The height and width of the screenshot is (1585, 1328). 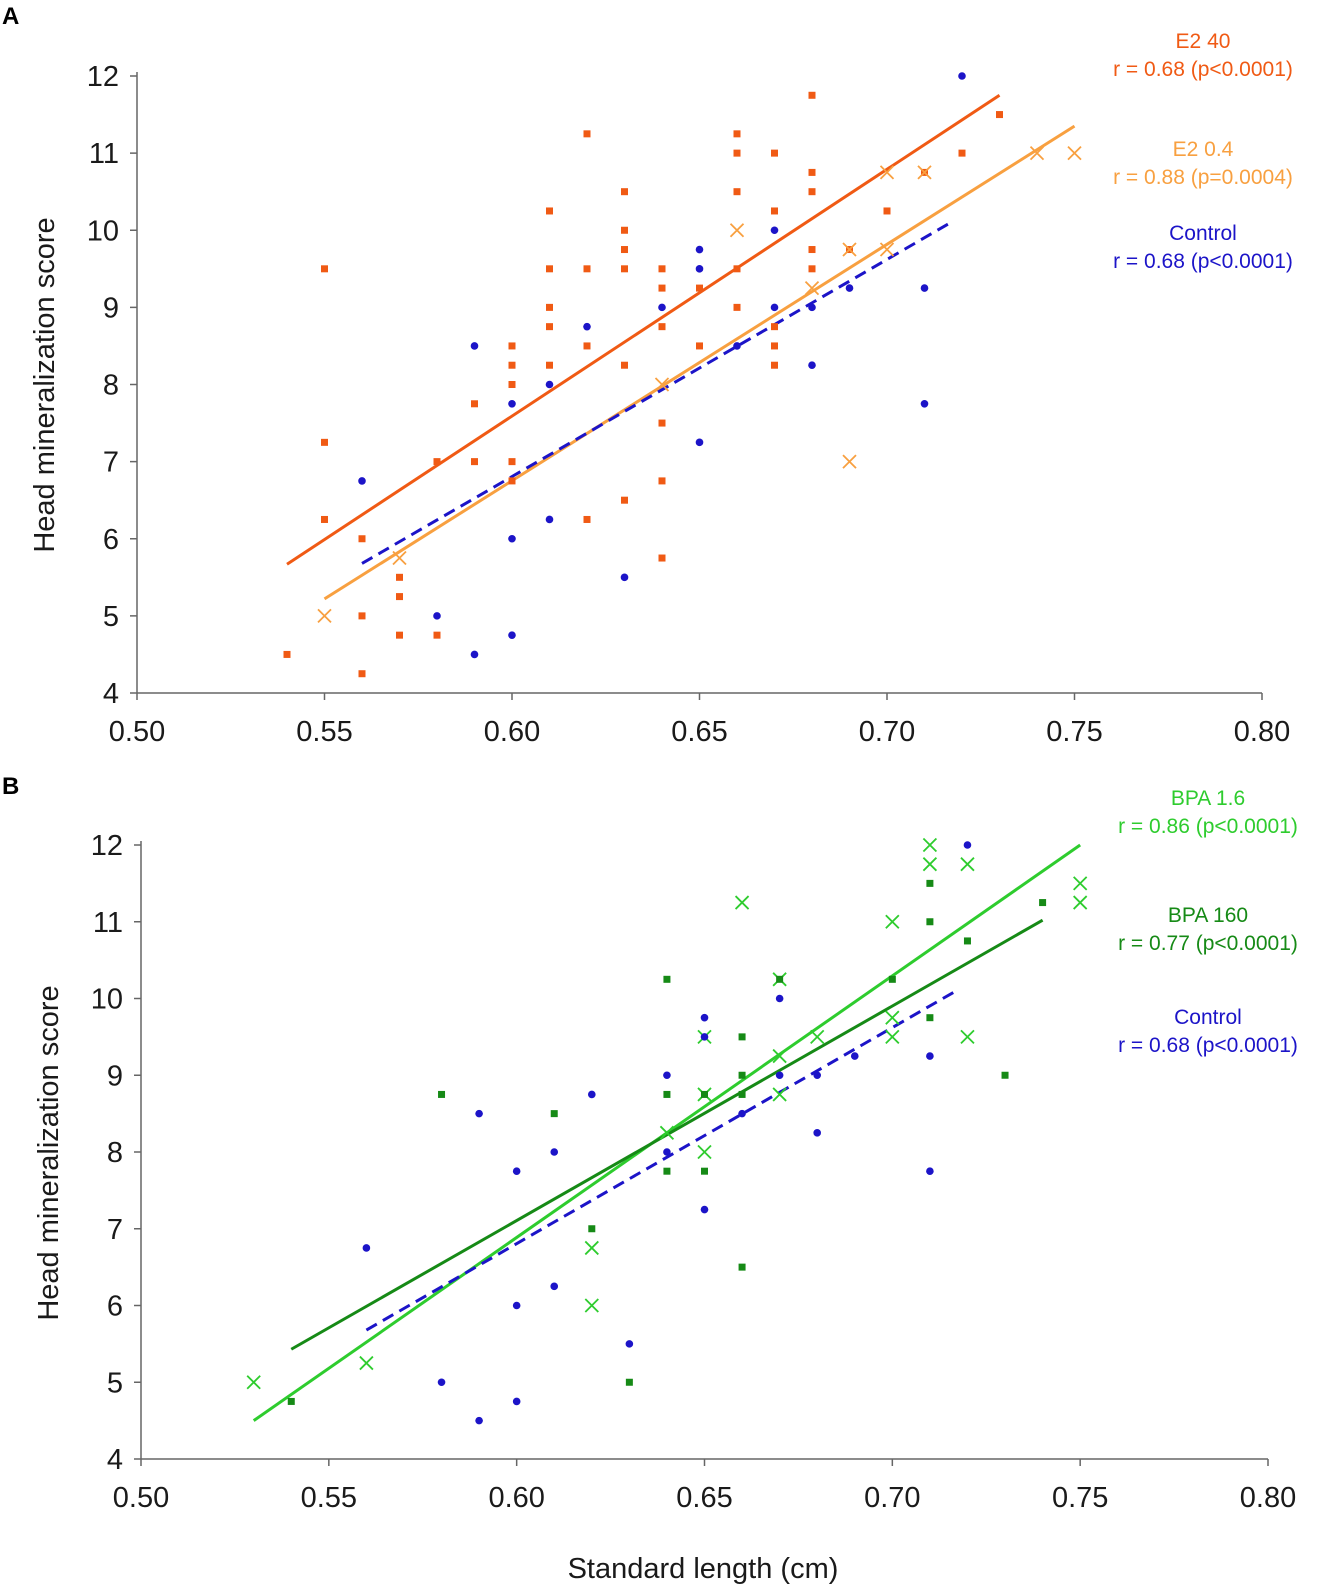 What do you see at coordinates (111, 386) in the screenshot?
I see `panel-a-y-tick-label: 8` at bounding box center [111, 386].